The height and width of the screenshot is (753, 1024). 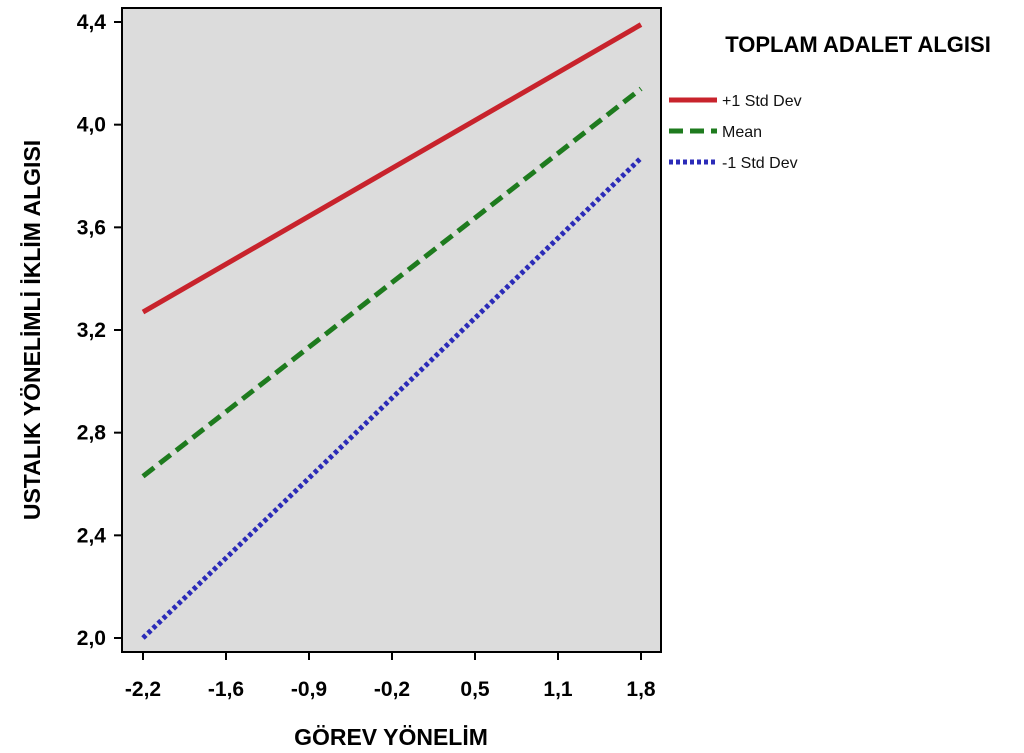 What do you see at coordinates (392, 689) in the screenshot?
I see `x-tick-label: -0,2` at bounding box center [392, 689].